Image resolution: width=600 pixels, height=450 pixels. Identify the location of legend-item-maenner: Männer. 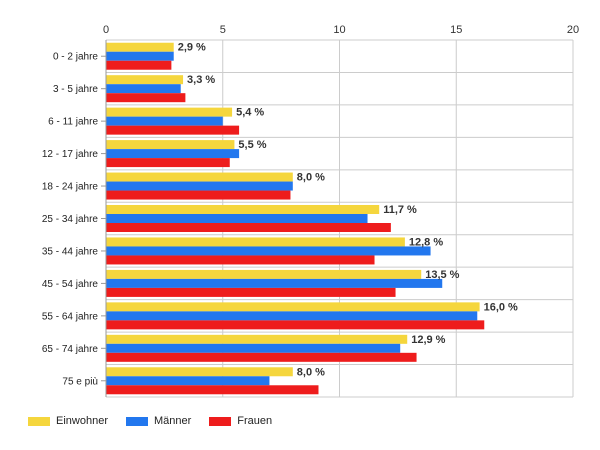
(158, 421).